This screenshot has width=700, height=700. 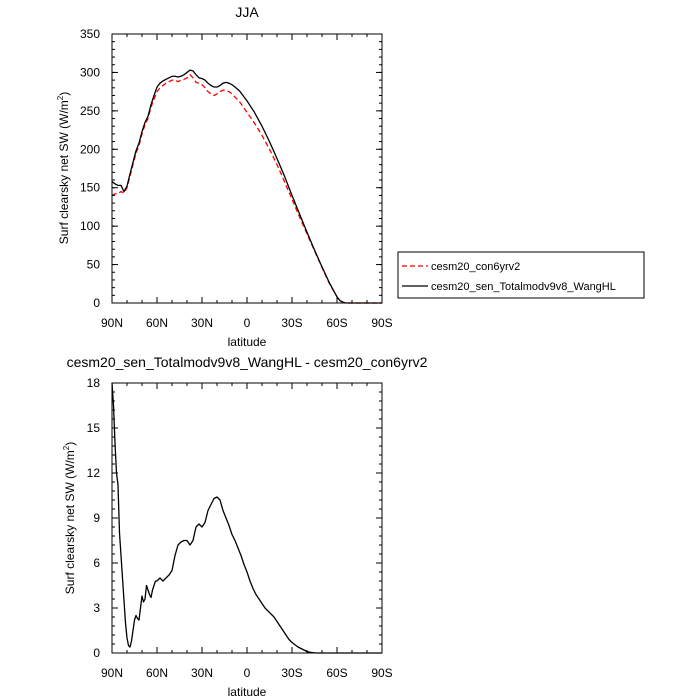 I want to click on bottom-x-tick-label: 60N, so click(x=157, y=673).